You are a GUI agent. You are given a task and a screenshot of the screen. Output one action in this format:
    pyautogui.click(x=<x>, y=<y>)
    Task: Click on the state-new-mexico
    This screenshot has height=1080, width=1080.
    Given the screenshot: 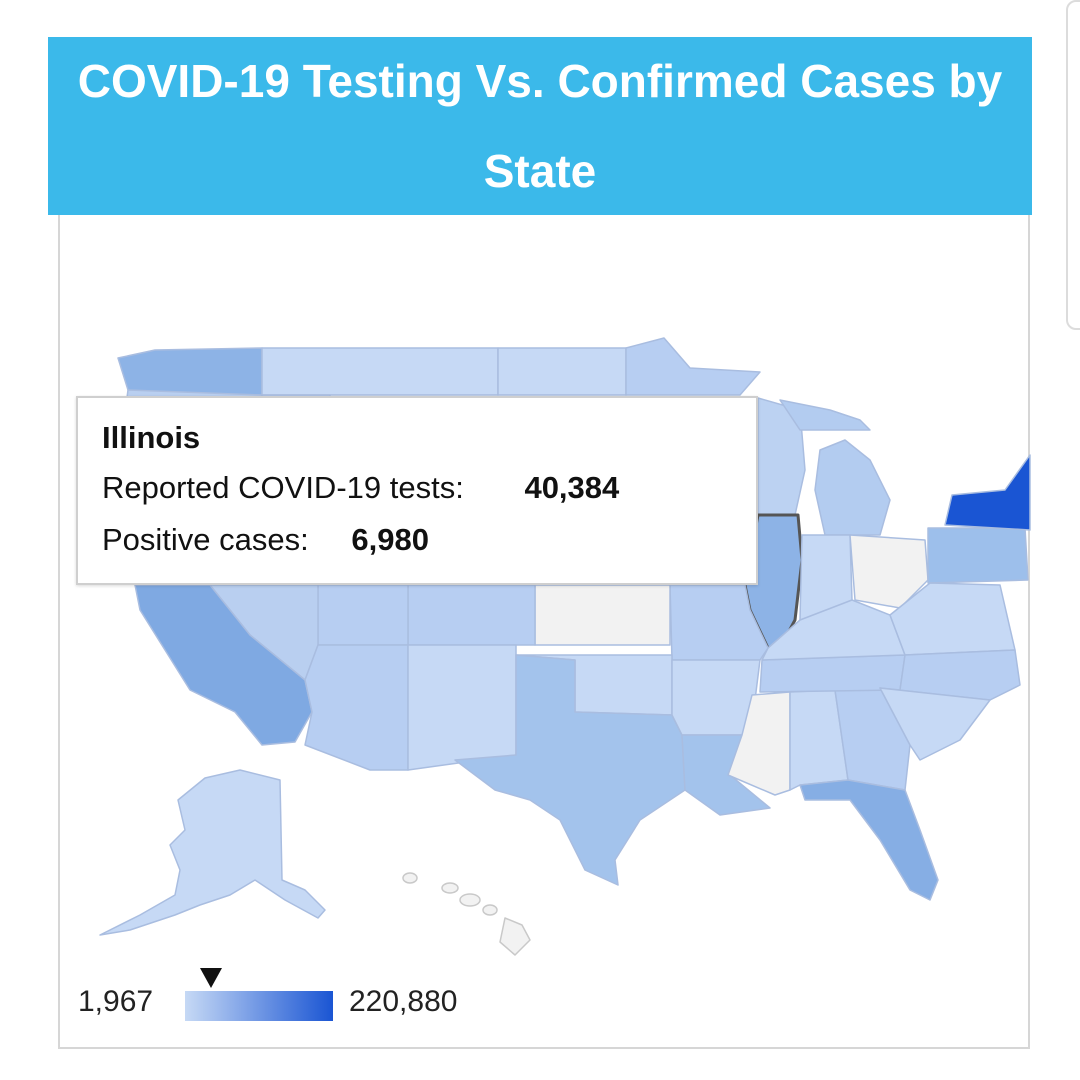 What is the action you would take?
    pyautogui.click(x=462, y=707)
    